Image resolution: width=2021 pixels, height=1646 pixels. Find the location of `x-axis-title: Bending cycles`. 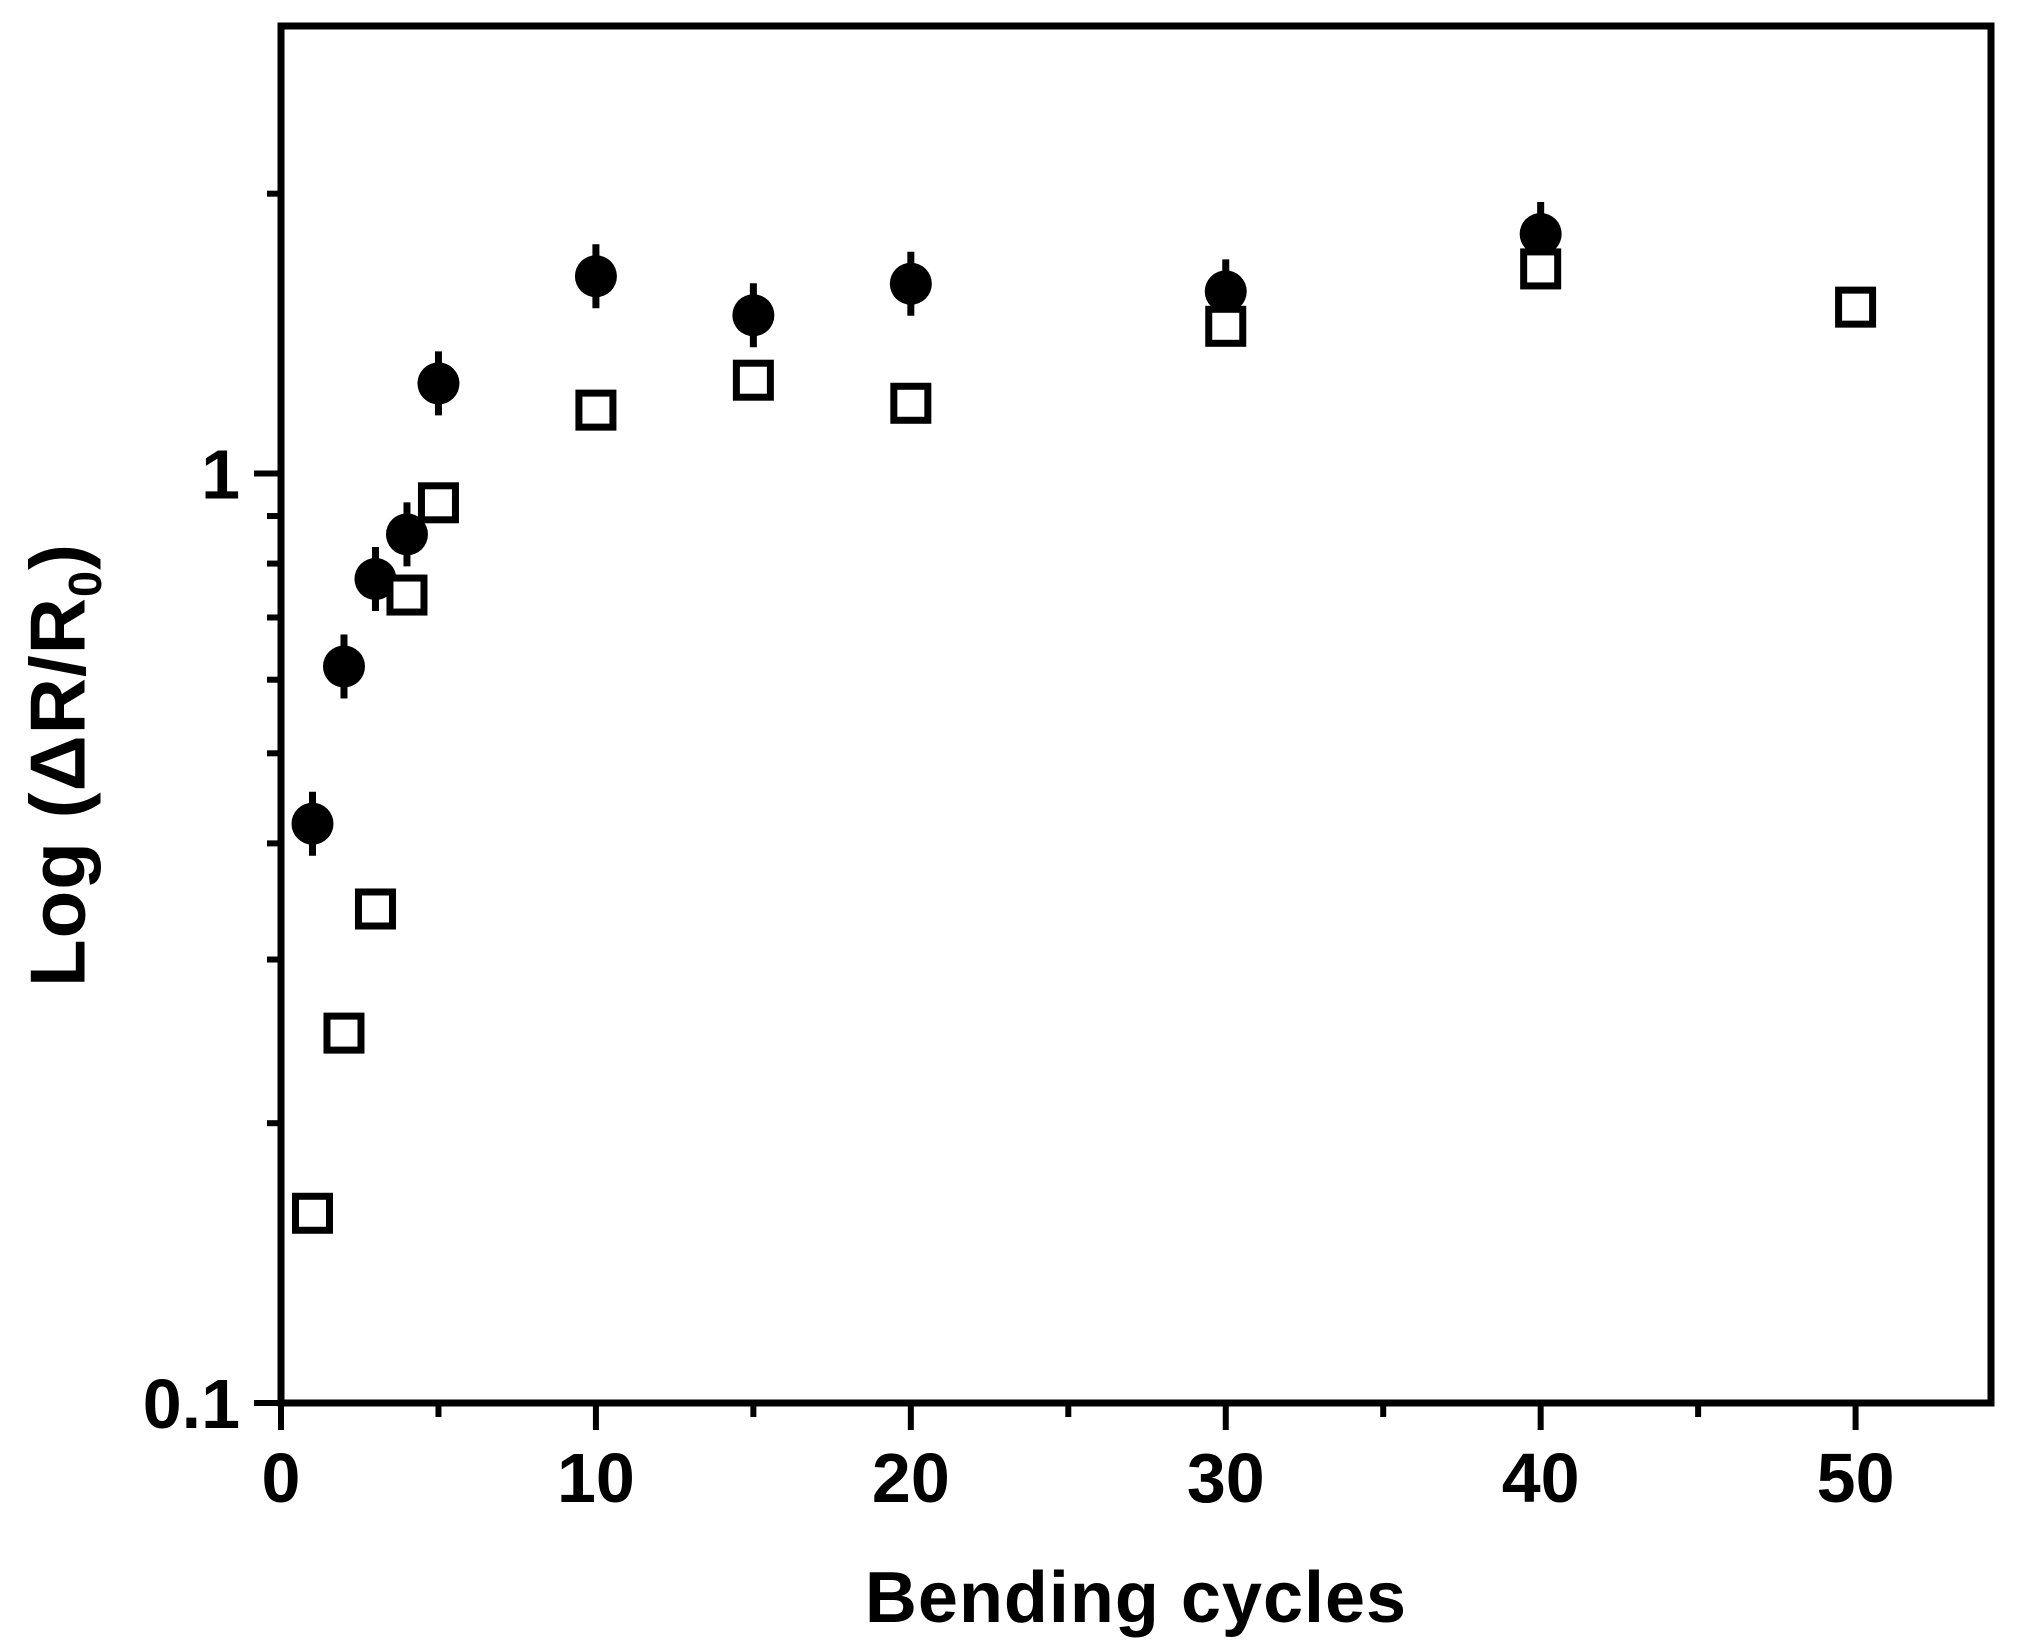

x-axis-title: Bending cycles is located at coordinates (1136, 1598).